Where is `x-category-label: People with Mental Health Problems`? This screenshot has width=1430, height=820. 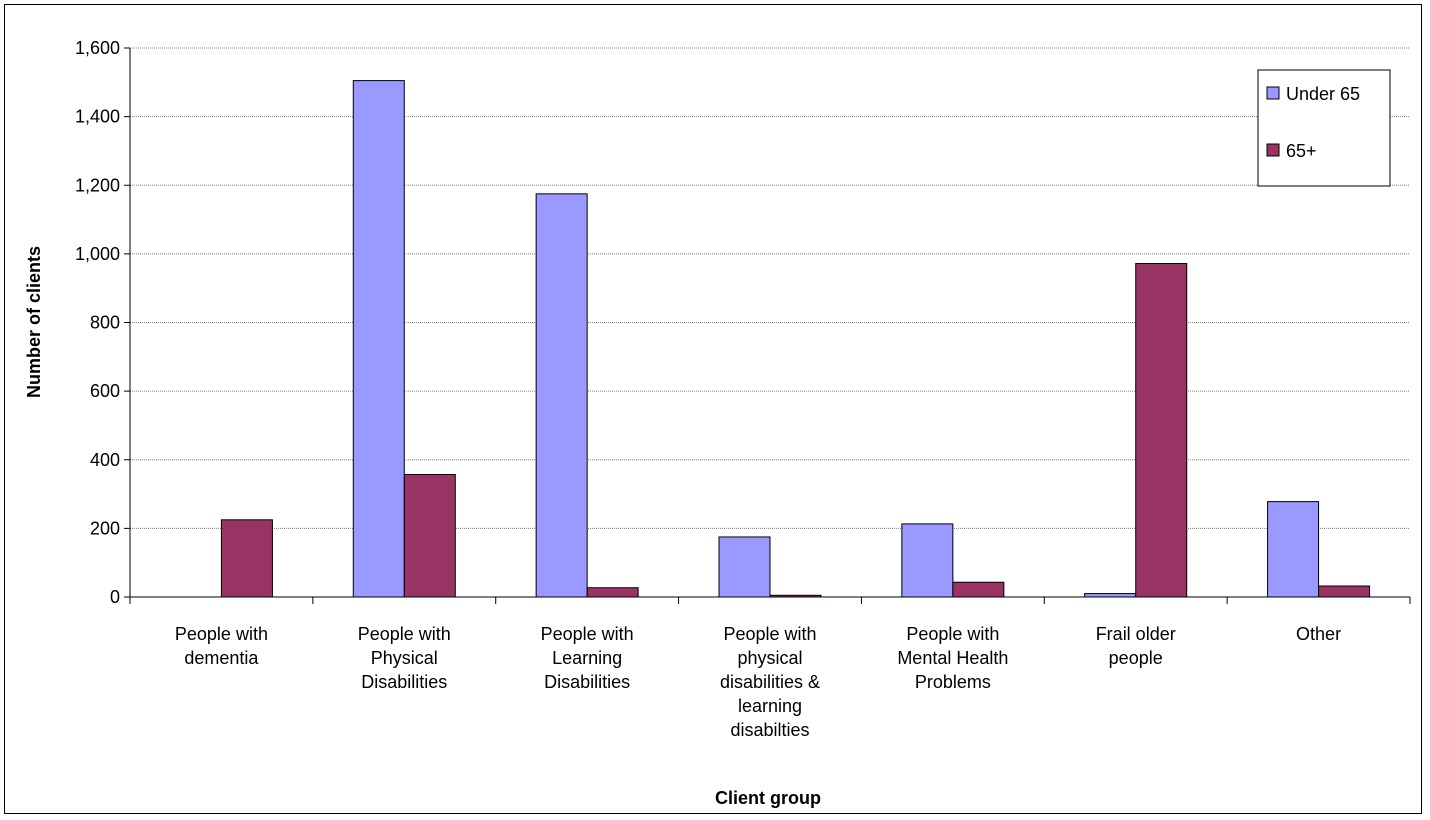 x-category-label: People with Mental Health Problems is located at coordinates (952, 658).